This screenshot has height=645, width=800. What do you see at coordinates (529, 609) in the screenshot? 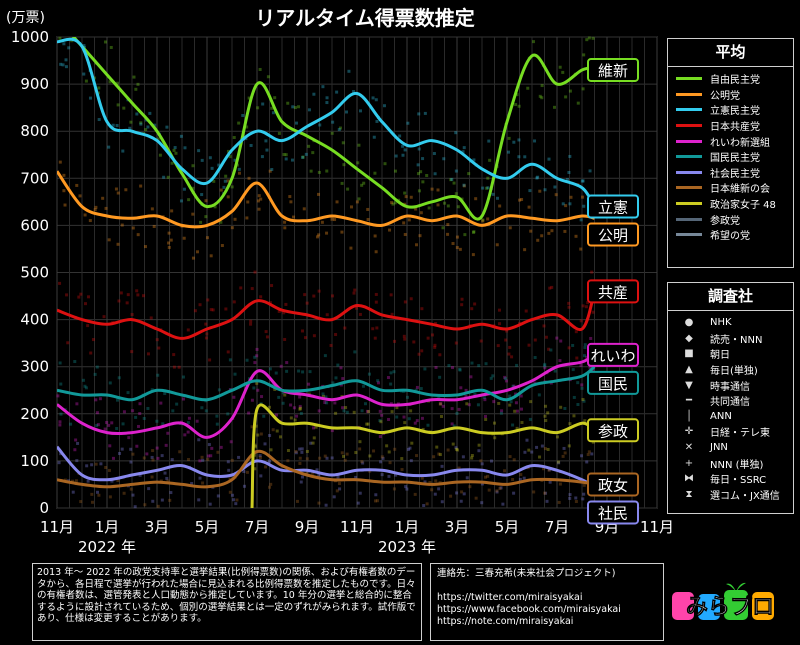
I see `link-facebook: https://www.facebook.com/miraisyakai` at bounding box center [529, 609].